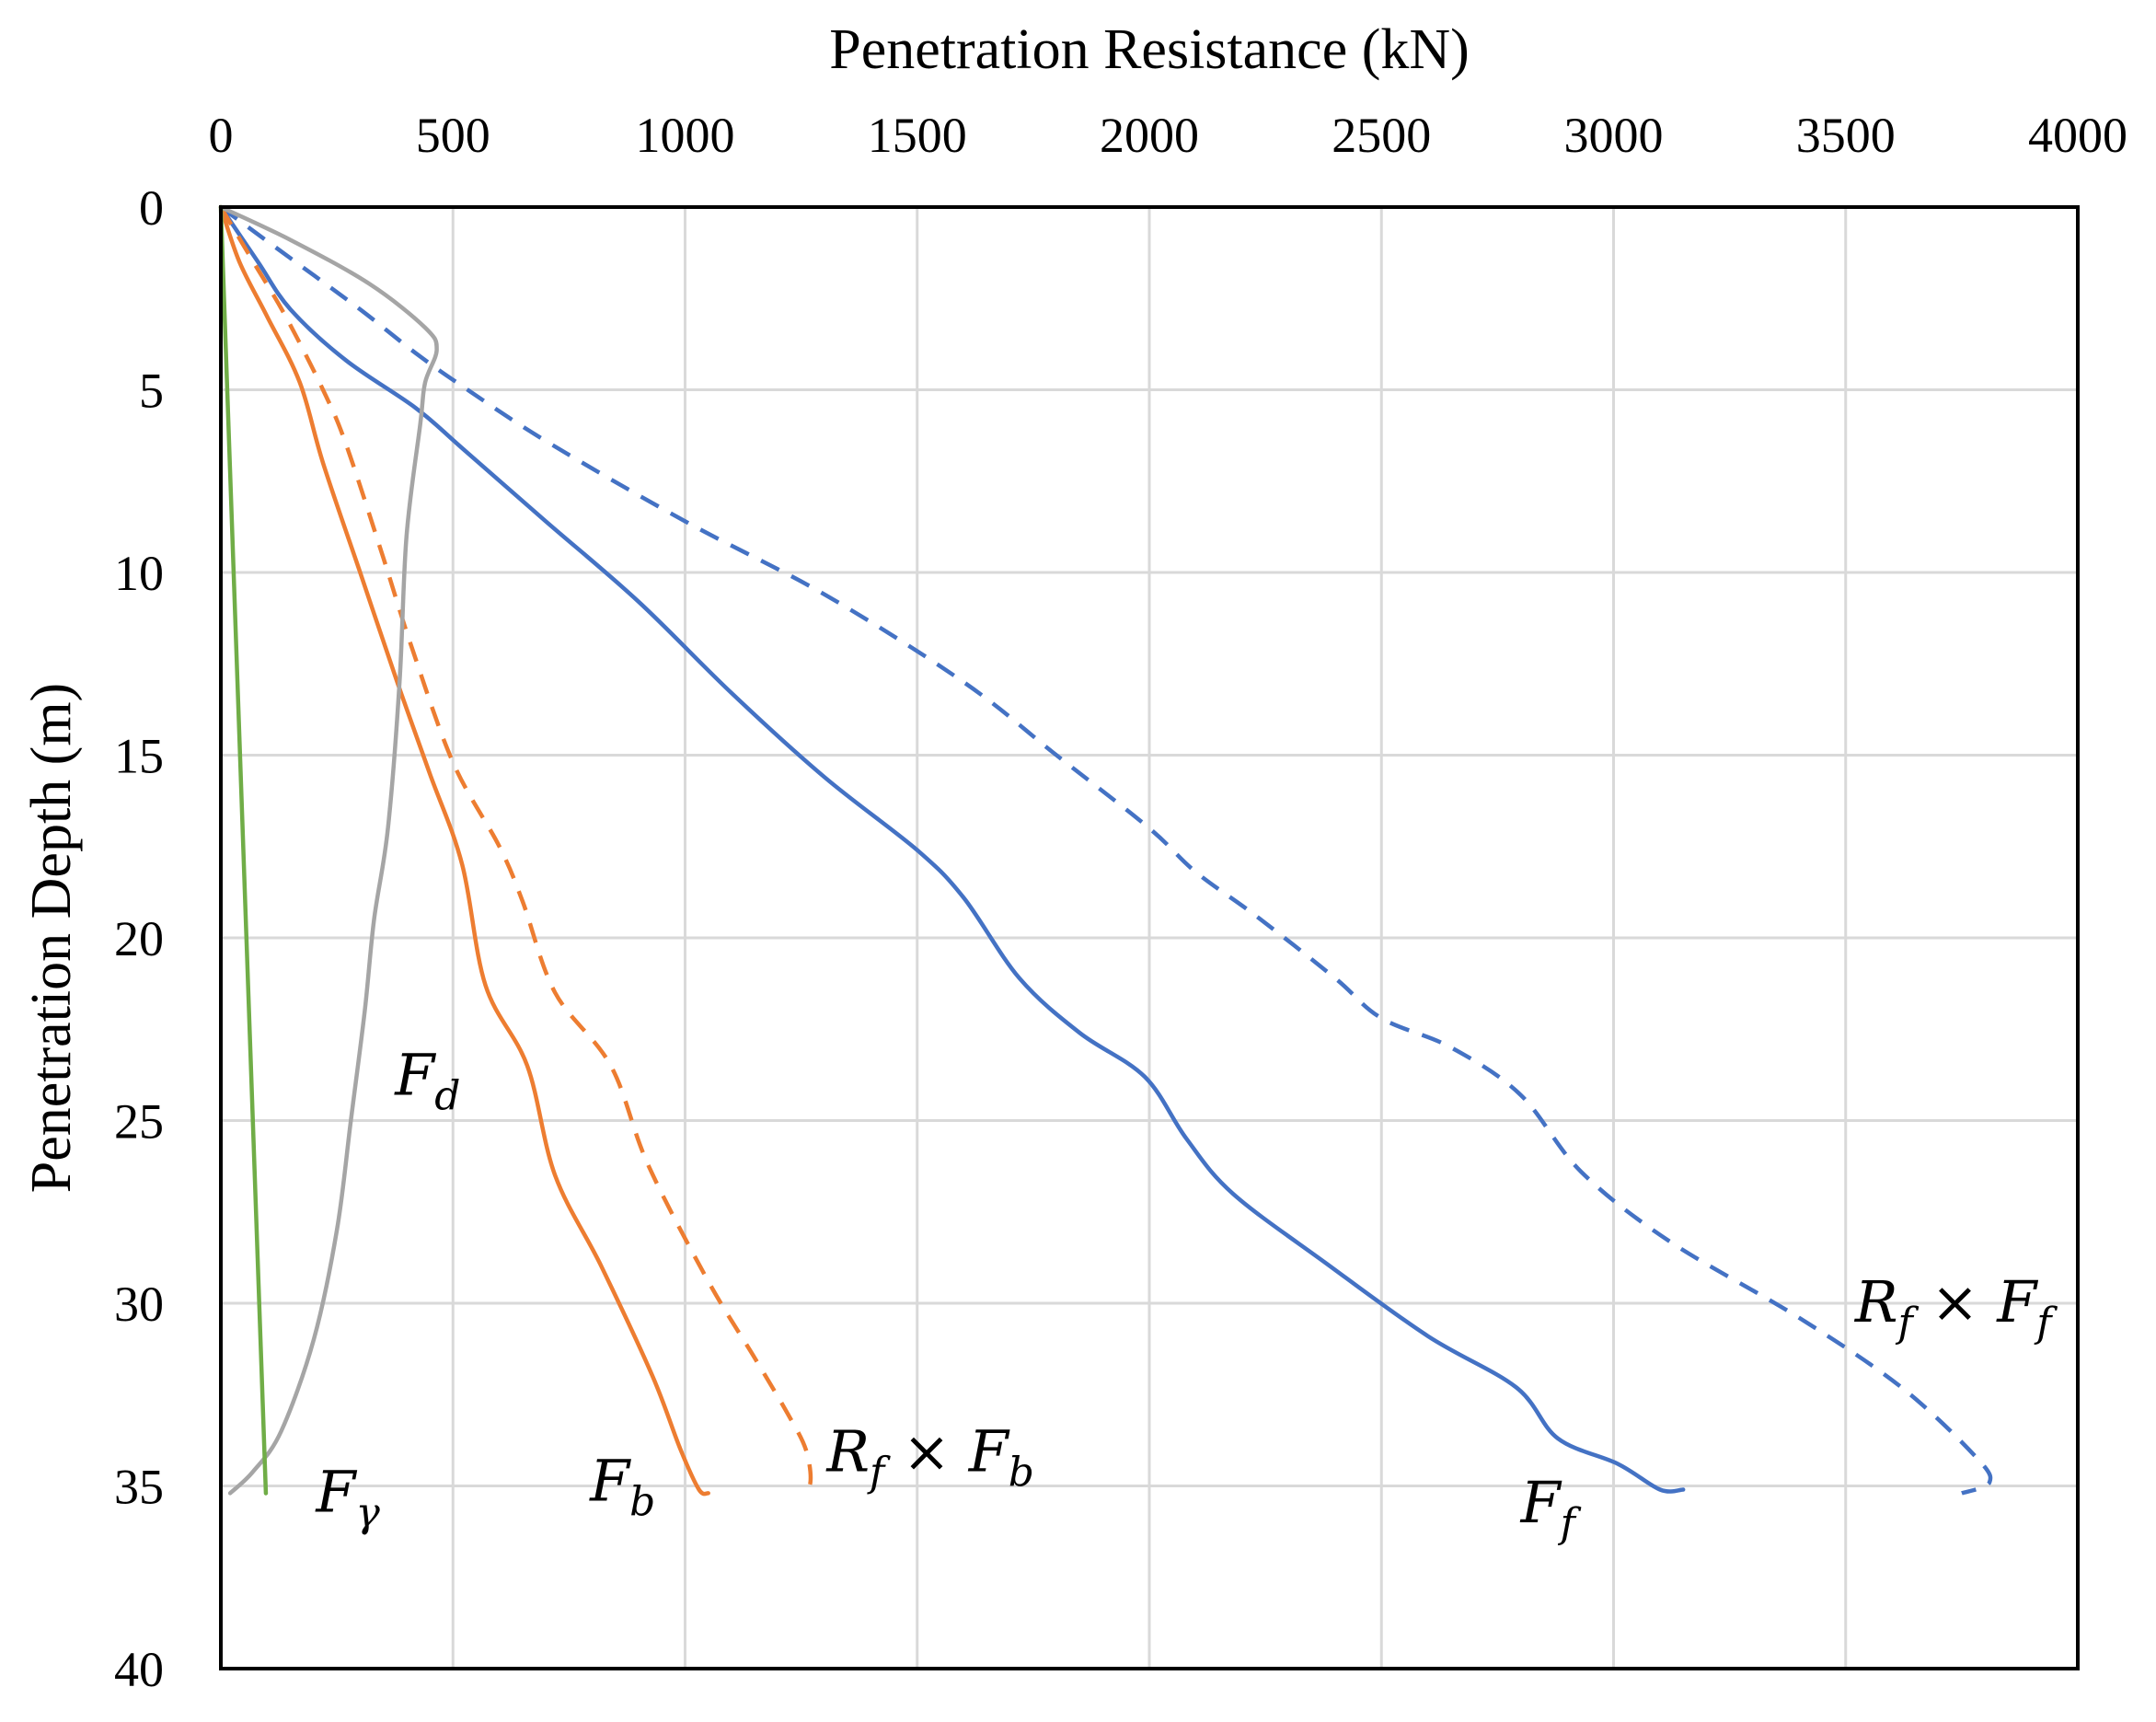 The height and width of the screenshot is (1722, 2156). Describe the element at coordinates (51, 938) in the screenshot. I see `y-axis-title: Penetration Depth (m)` at that location.